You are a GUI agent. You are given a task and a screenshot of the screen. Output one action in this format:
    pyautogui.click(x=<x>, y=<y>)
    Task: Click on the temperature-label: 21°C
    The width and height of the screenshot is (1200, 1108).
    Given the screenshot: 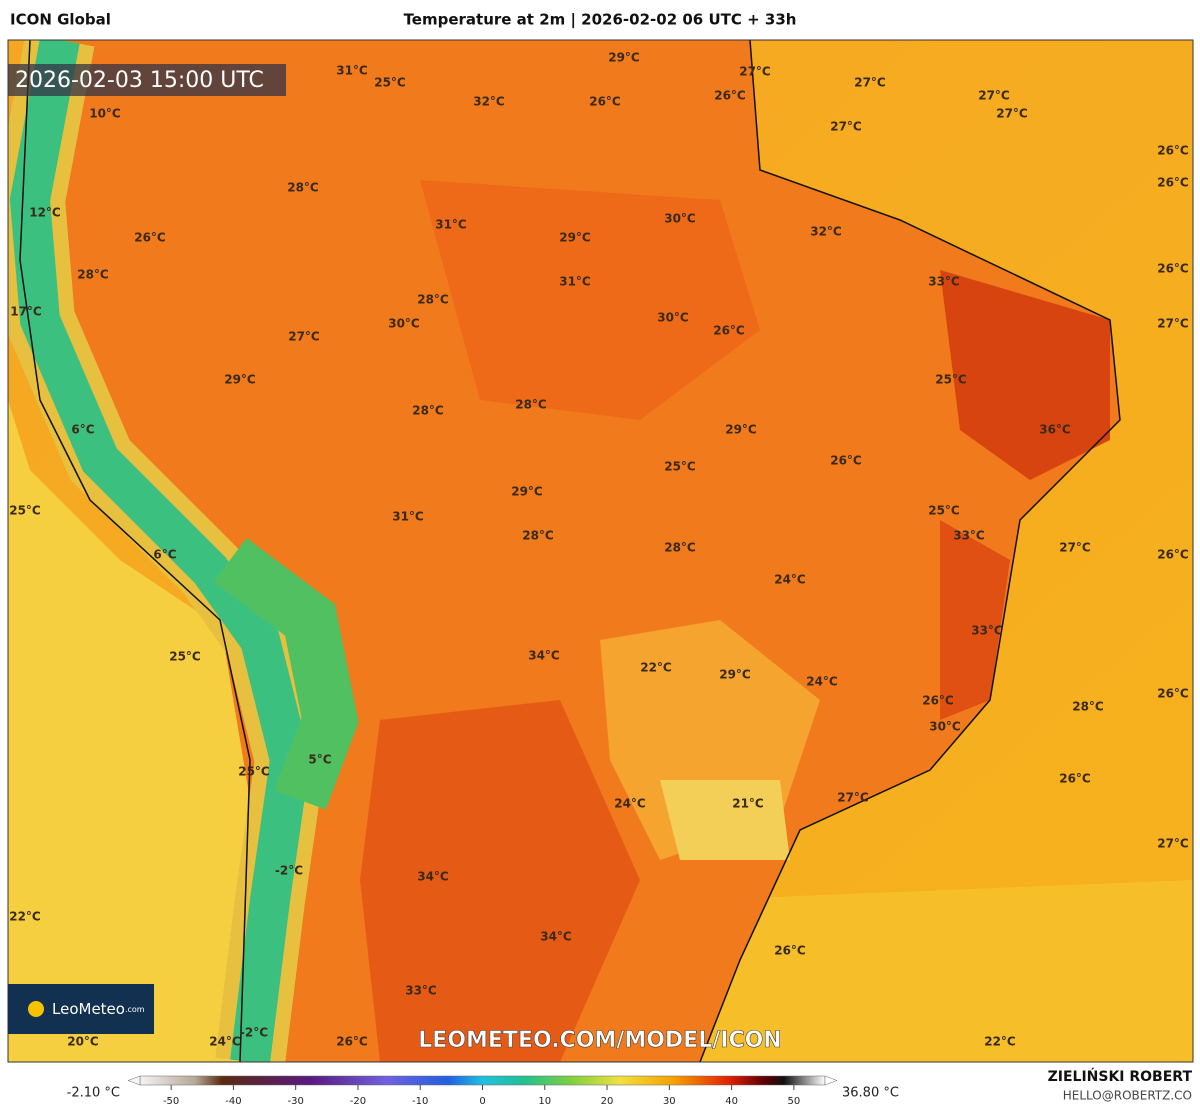 What is the action you would take?
    pyautogui.click(x=748, y=804)
    